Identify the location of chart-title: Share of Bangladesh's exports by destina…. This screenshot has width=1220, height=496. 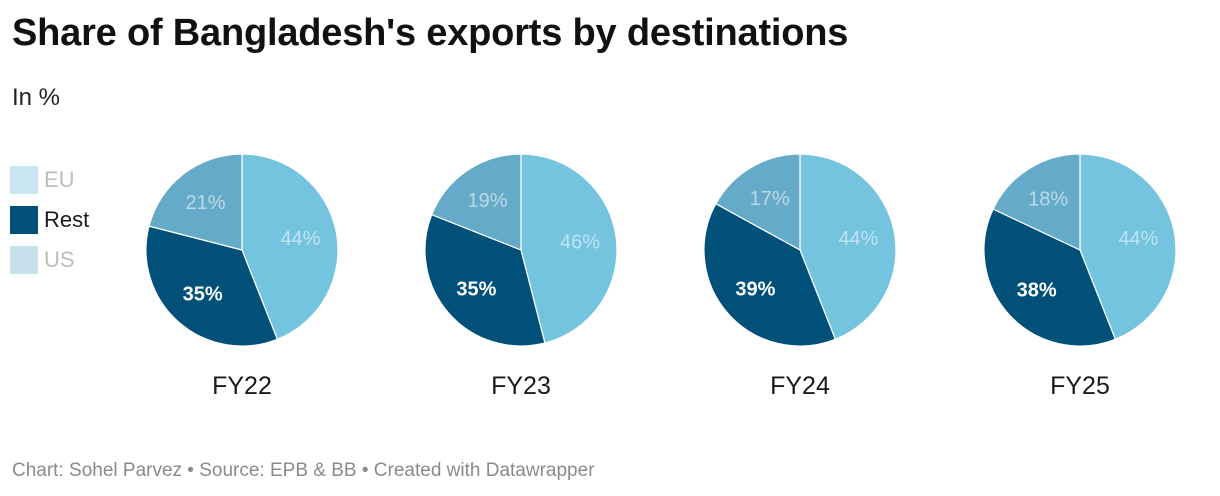
(430, 33).